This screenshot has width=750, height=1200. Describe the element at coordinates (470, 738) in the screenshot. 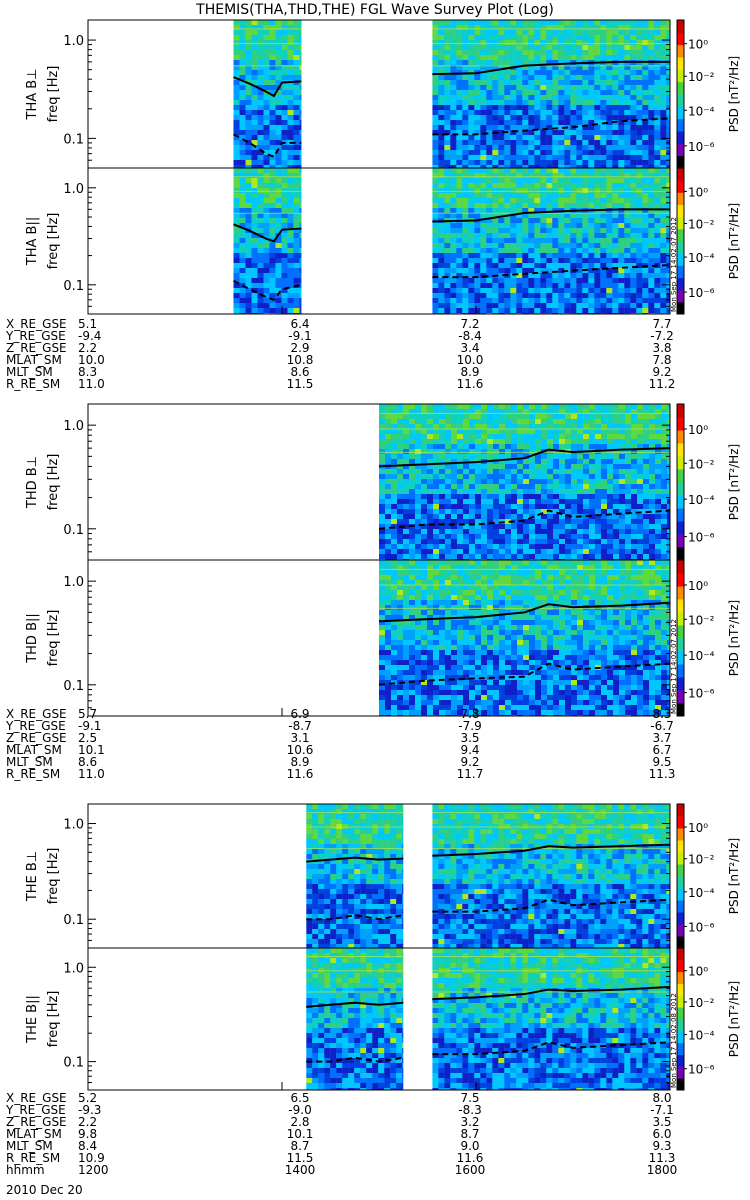

I see `ephemeris-value: 3.5` at that location.